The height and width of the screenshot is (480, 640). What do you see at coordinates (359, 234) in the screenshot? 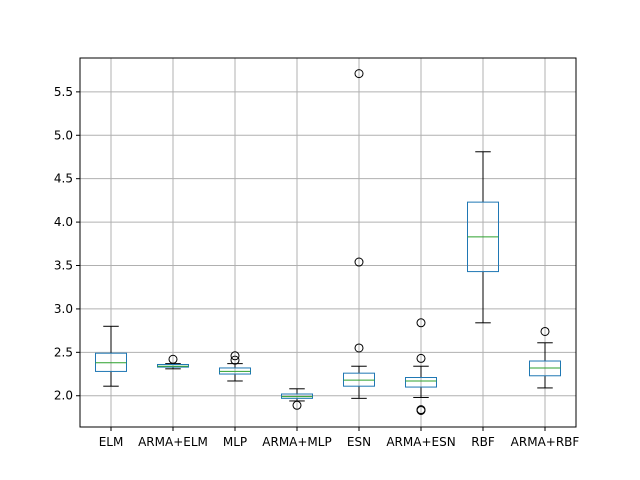
I see `box-esn` at bounding box center [359, 234].